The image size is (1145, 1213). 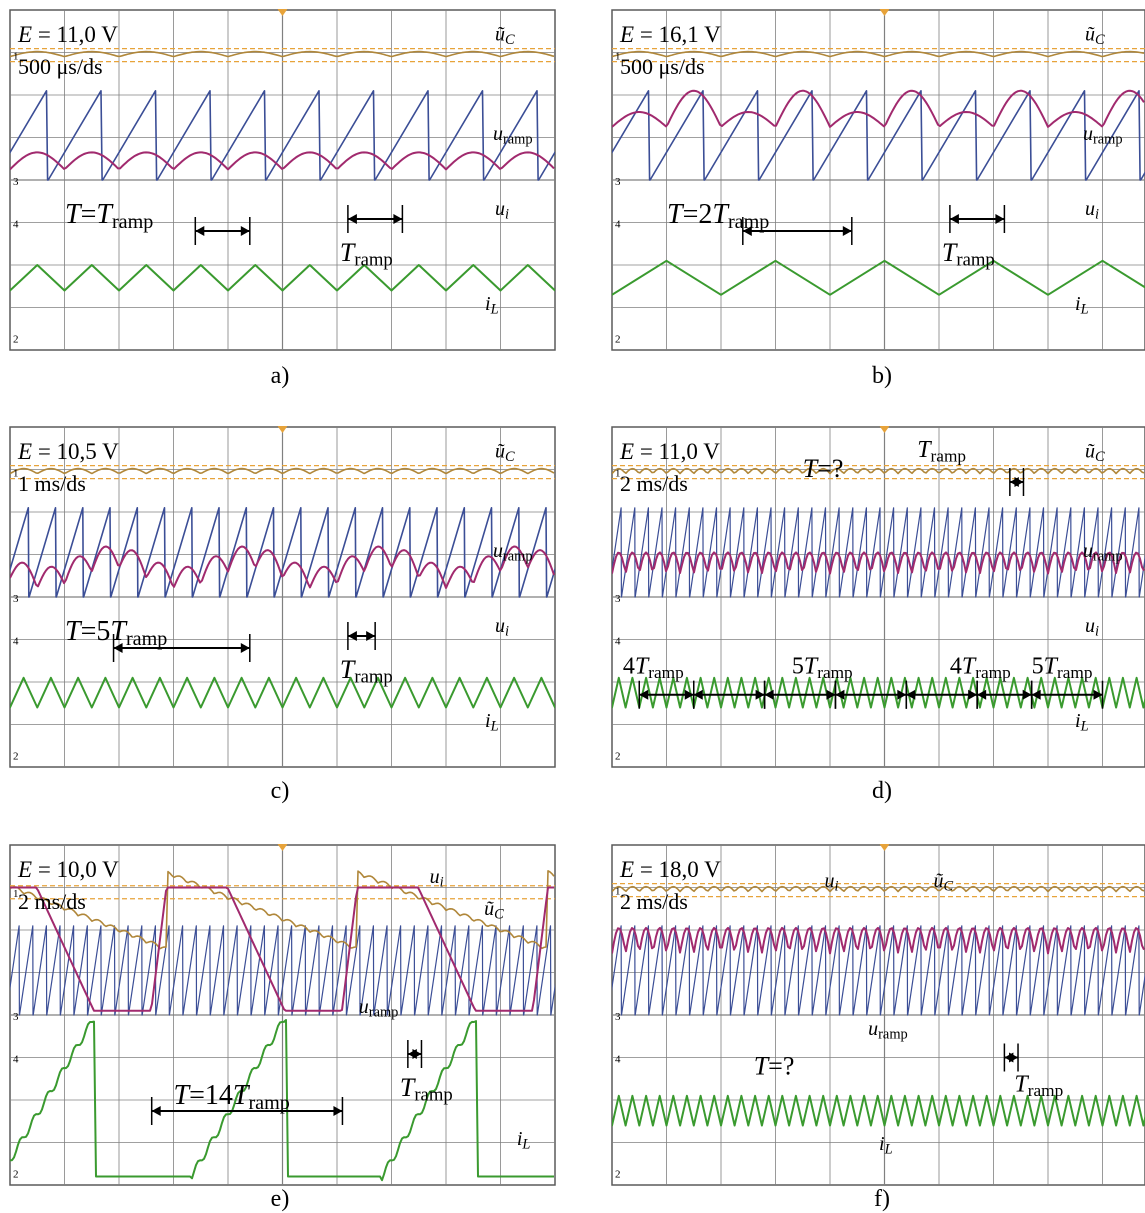 I want to click on group-arrow-2-head, so click(x=831, y=694).